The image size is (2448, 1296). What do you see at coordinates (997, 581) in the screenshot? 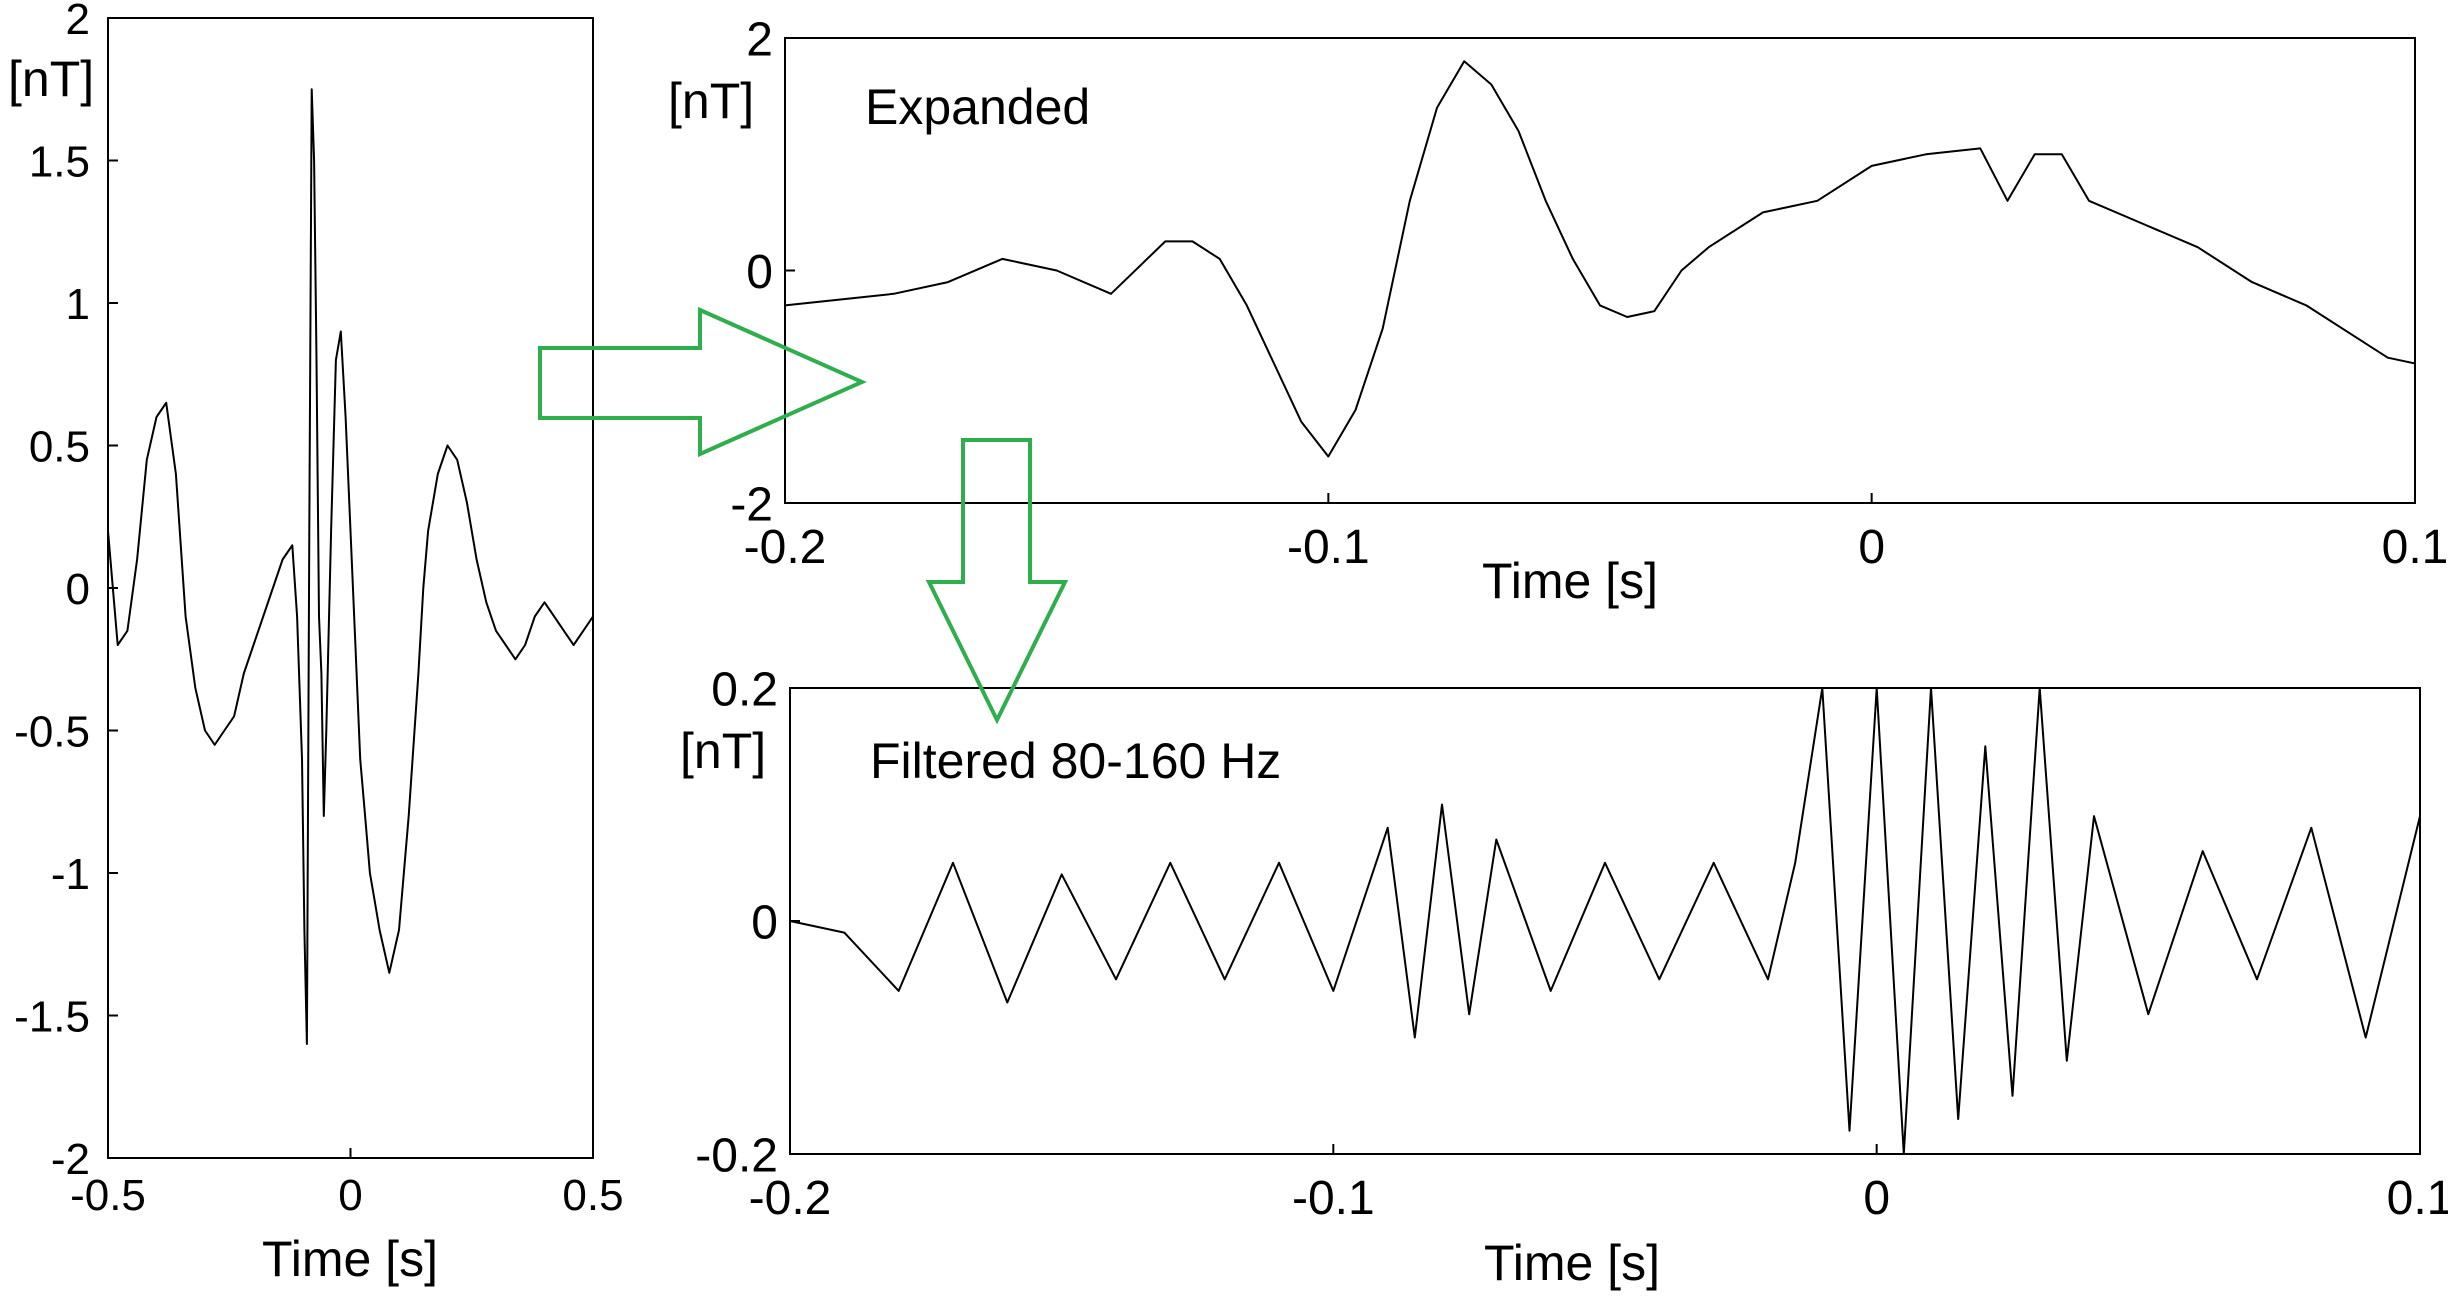
I see `down-arrow-icon` at bounding box center [997, 581].